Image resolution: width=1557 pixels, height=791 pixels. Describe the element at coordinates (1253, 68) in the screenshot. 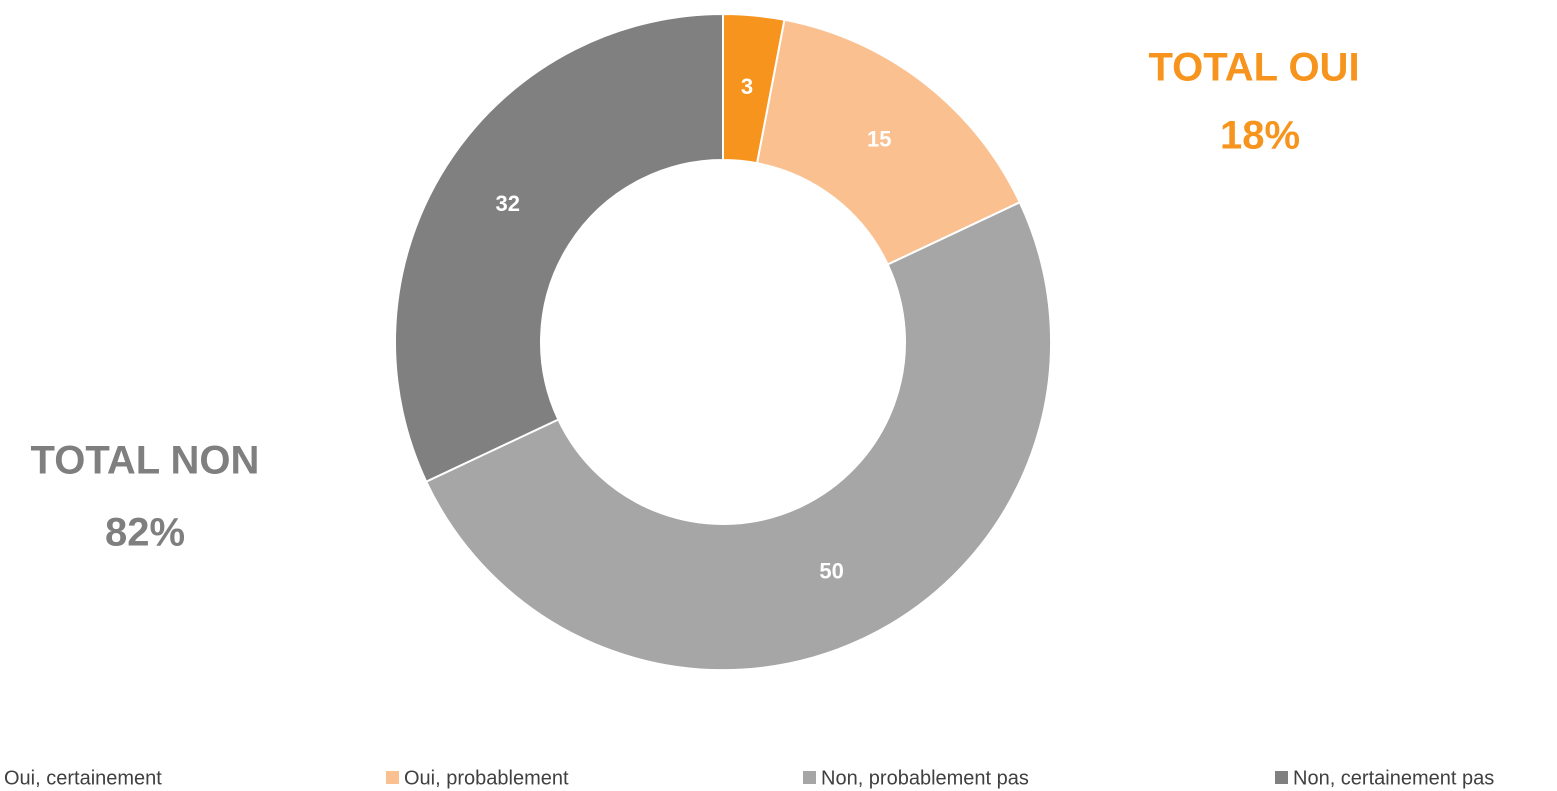

I see `annotation: TOTAL OUI` at that location.